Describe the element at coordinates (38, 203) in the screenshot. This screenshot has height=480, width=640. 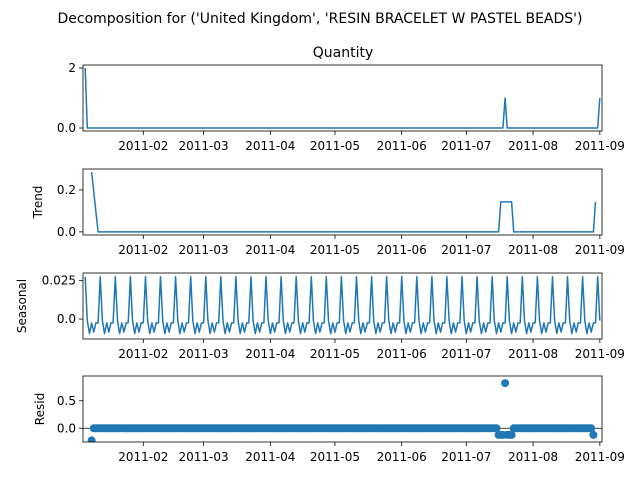
I see `trend-ylabel: Trend` at that location.